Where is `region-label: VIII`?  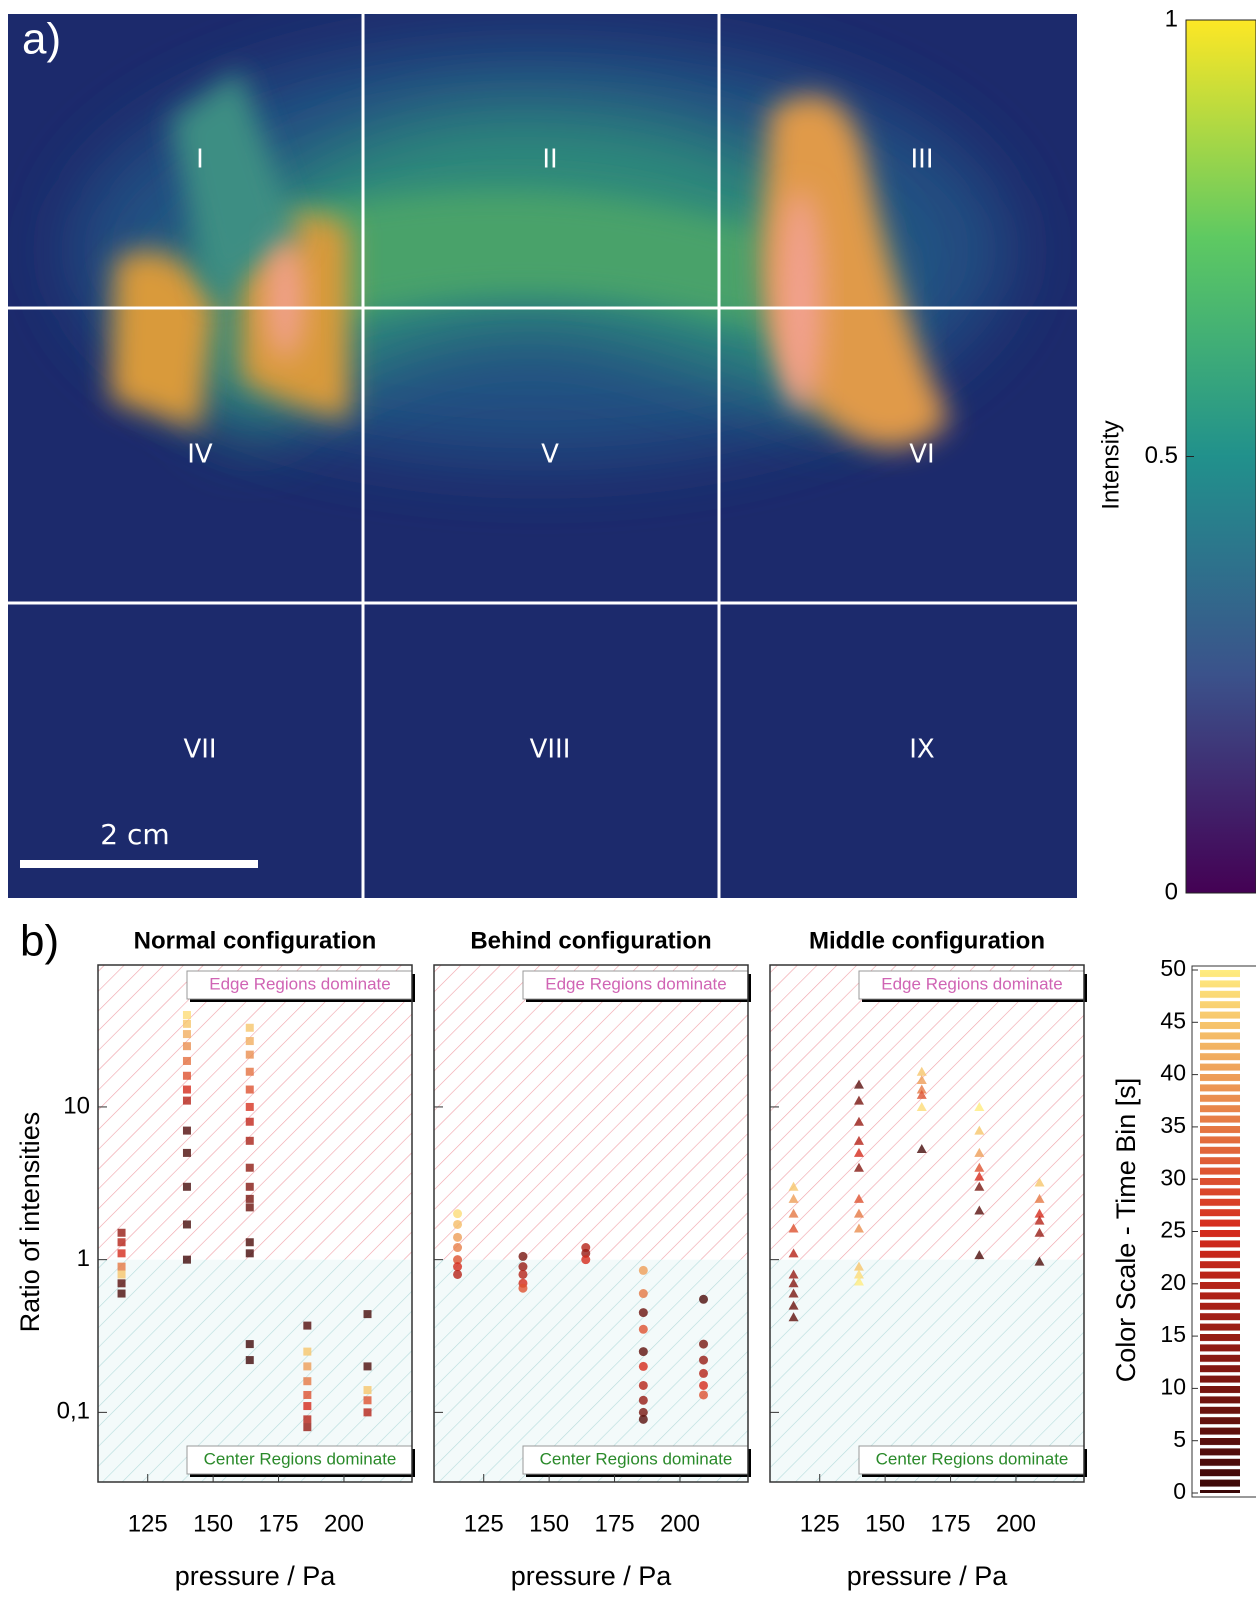
region-label: VIII is located at coordinates (550, 750).